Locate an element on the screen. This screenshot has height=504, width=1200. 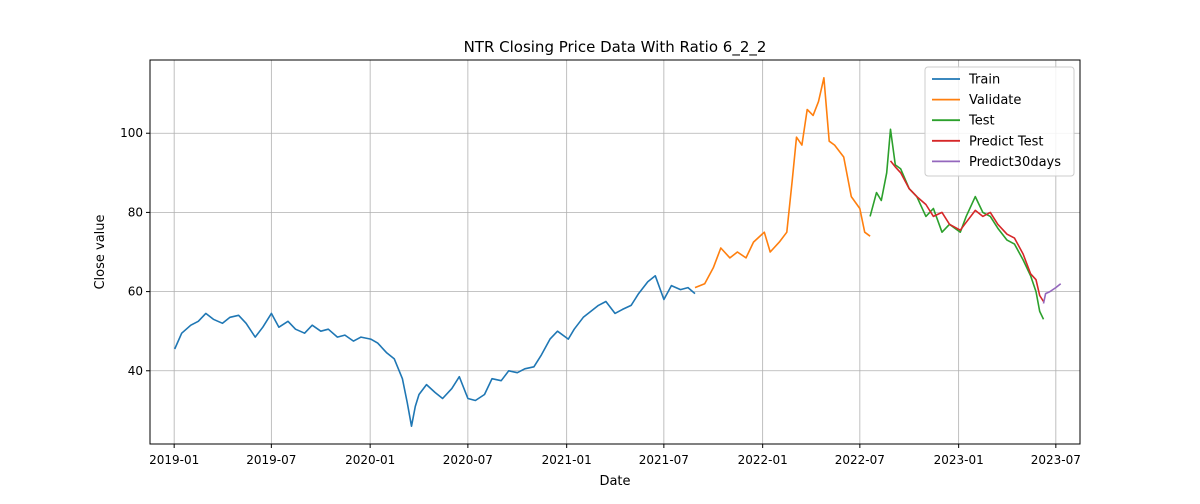
x-tick-label: 2021-07 is located at coordinates (664, 460).